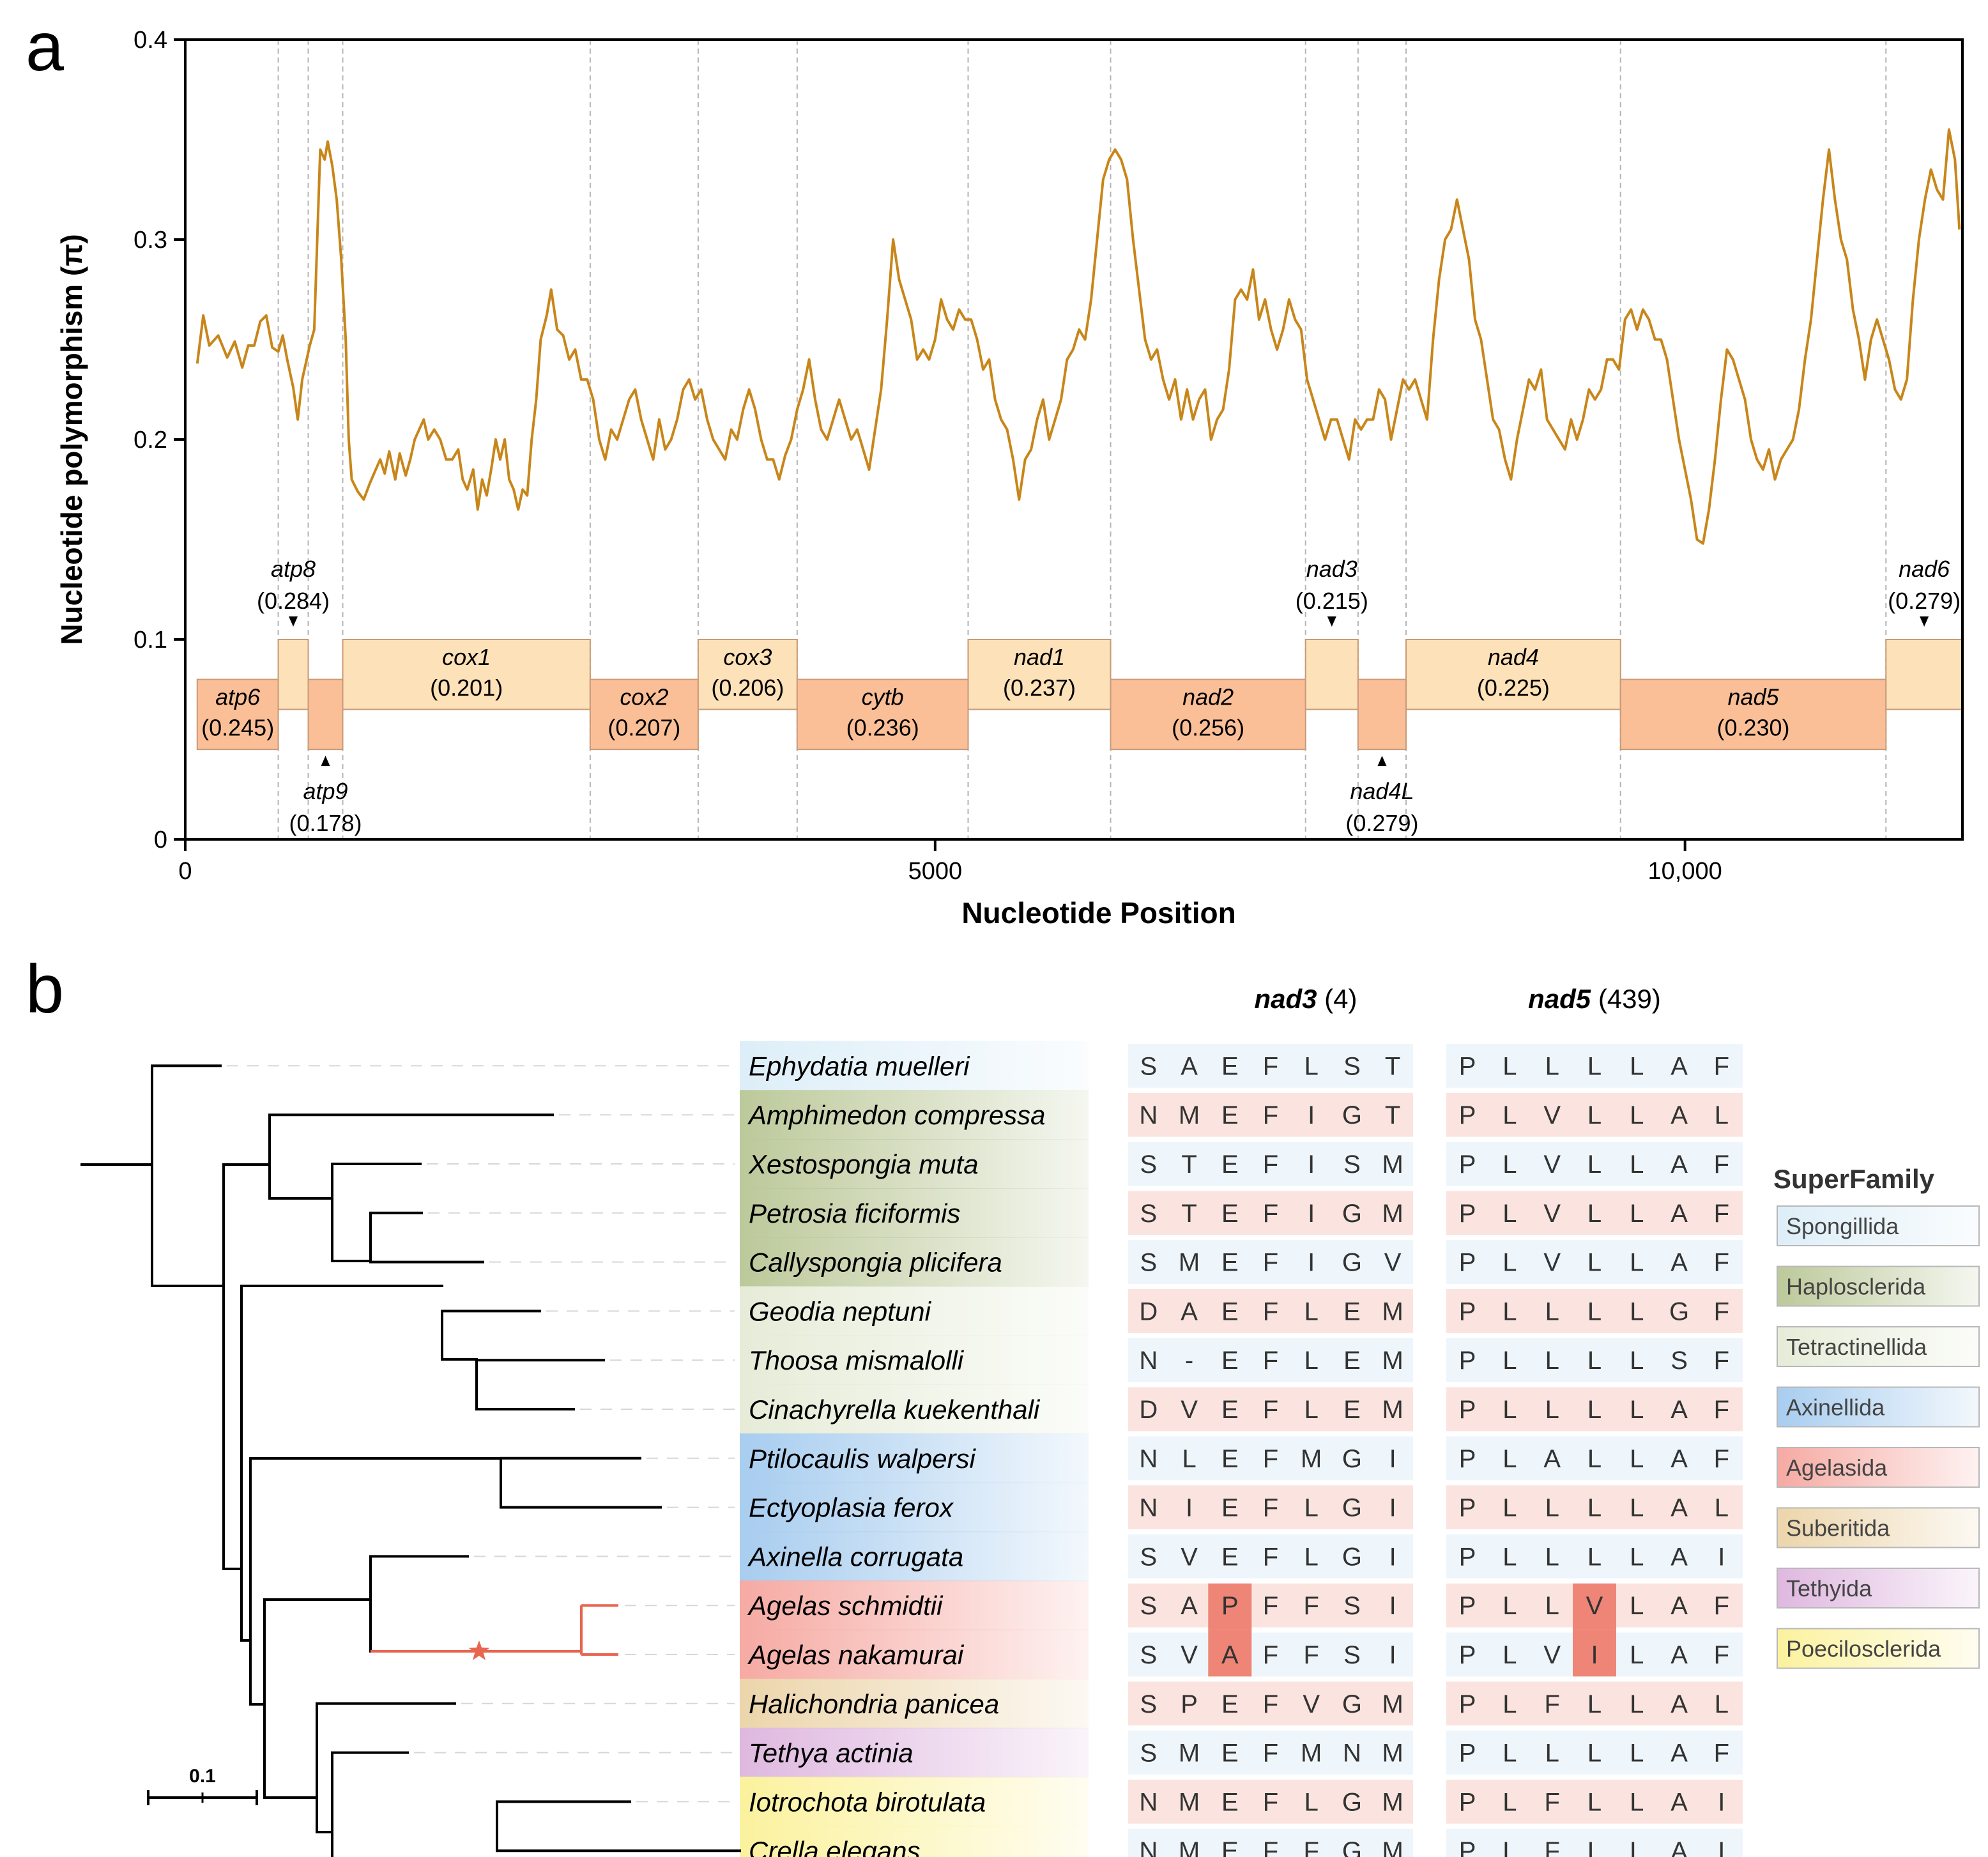 The width and height of the screenshot is (1988, 1857). What do you see at coordinates (748, 657) in the screenshot?
I see `gene-name-cox3: cox3` at bounding box center [748, 657].